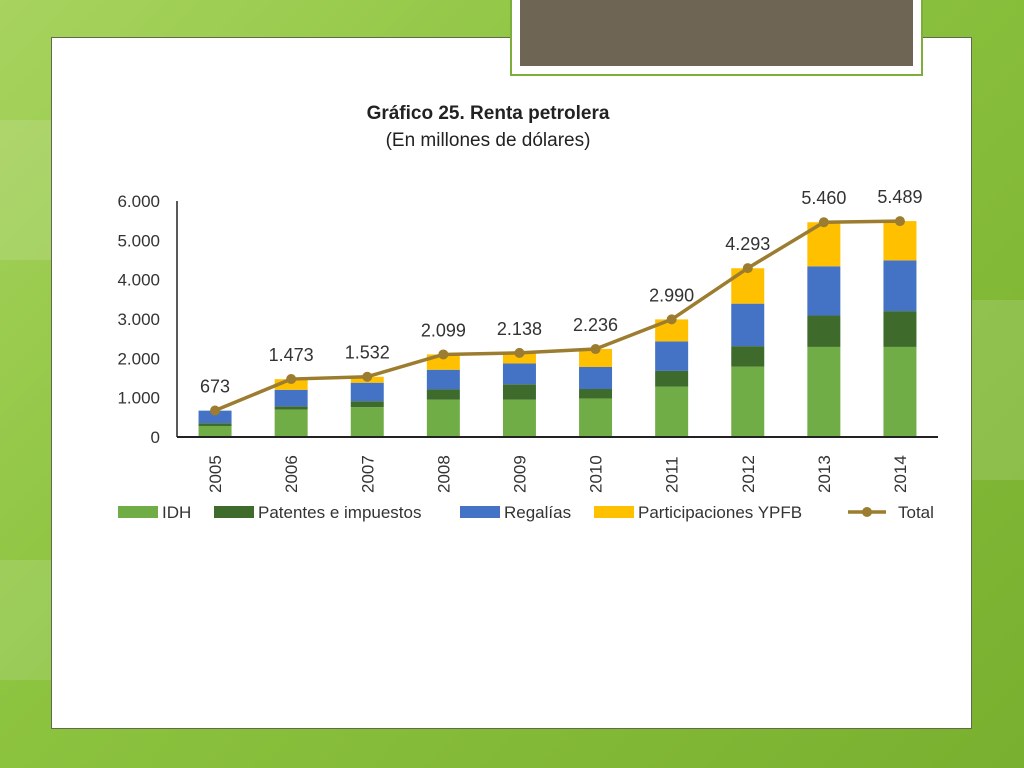  What do you see at coordinates (748, 474) in the screenshot?
I see `x-tick-label: 2012` at bounding box center [748, 474].